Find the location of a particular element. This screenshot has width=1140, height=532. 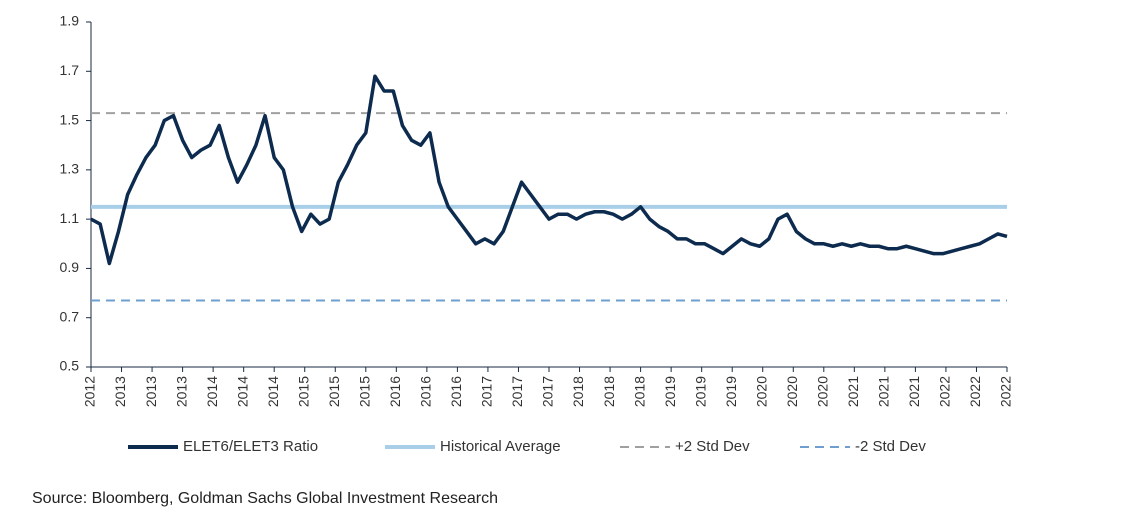

legend-label: +2 Std Dev is located at coordinates (712, 446).